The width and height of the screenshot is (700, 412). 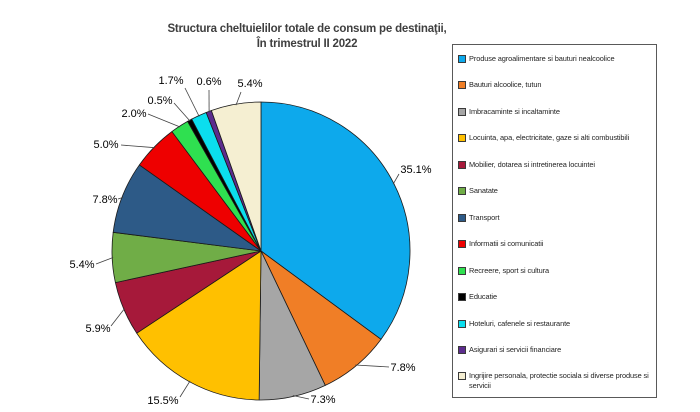 What do you see at coordinates (159, 101) in the screenshot?
I see `pie-slice-label: 0.5%` at bounding box center [159, 101].